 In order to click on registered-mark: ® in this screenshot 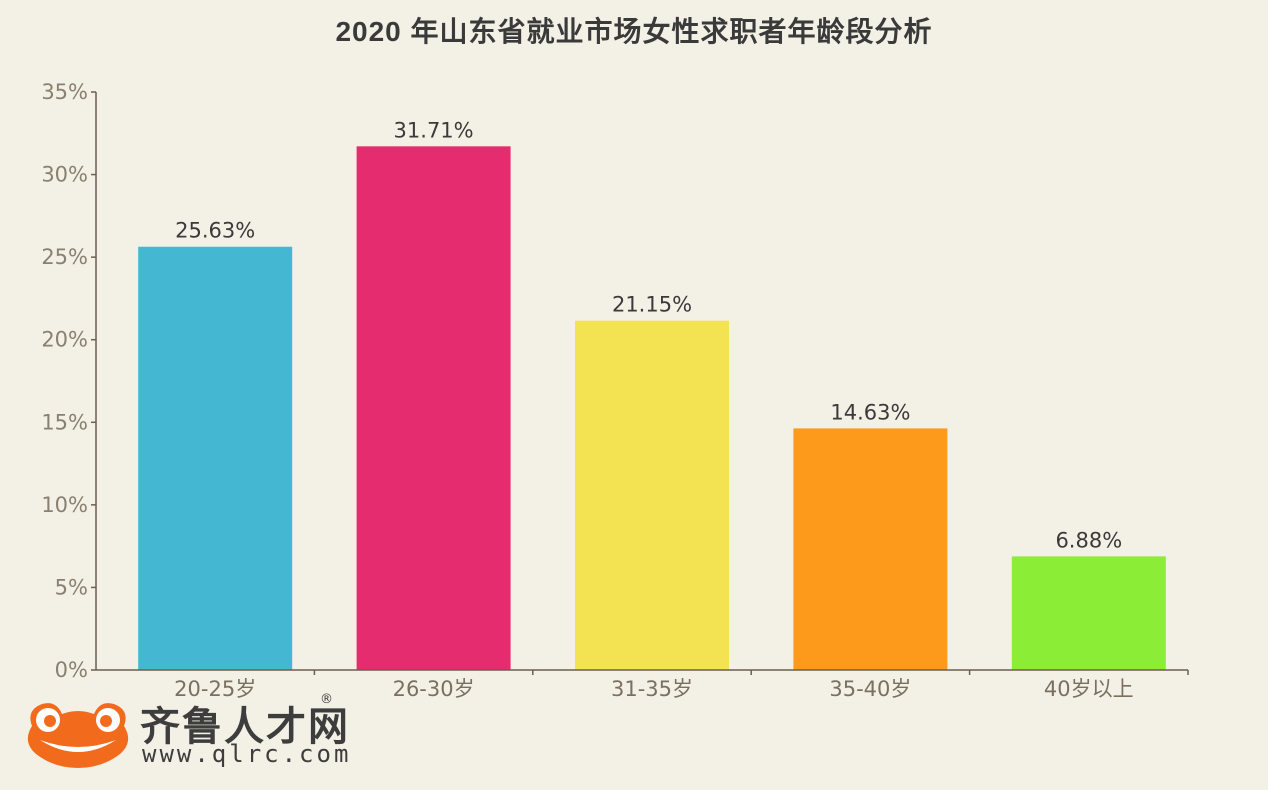, I will do `click(326, 699)`.